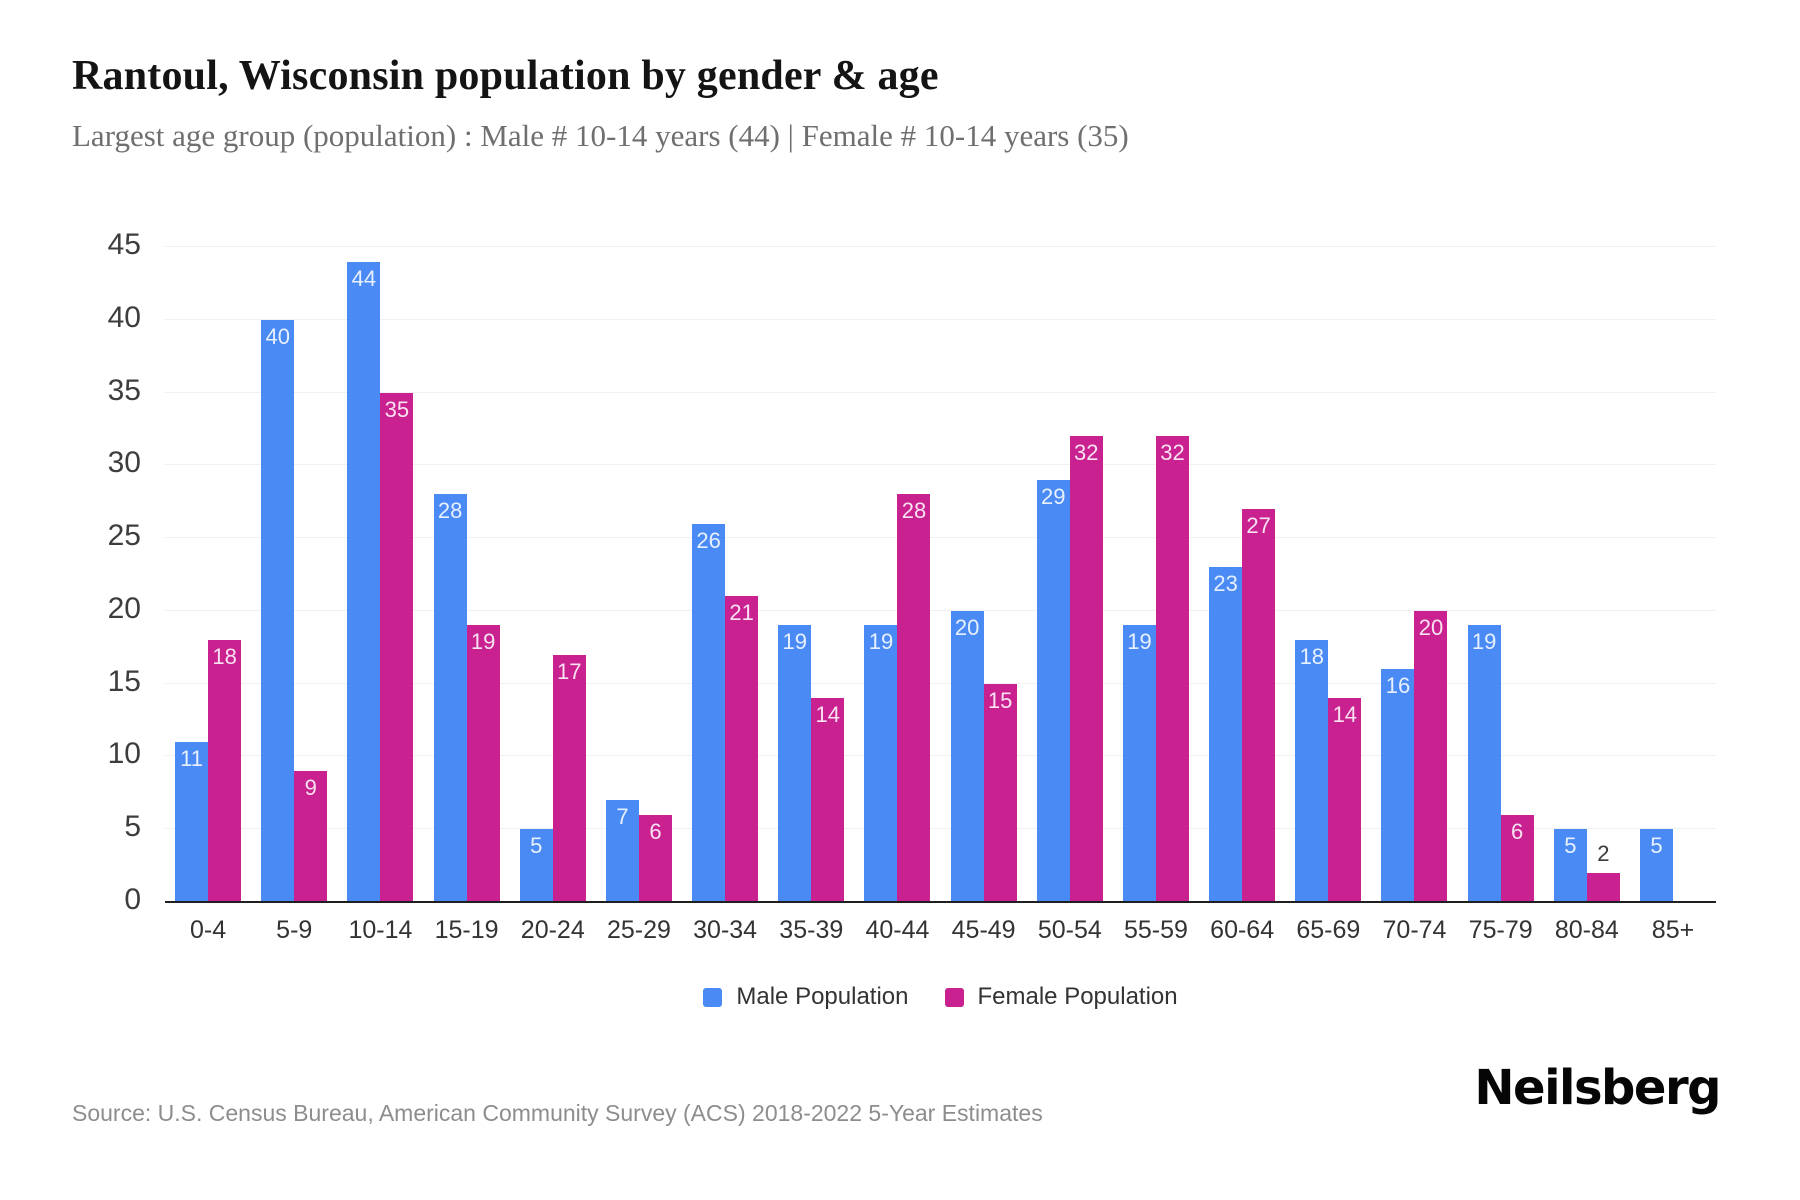 The image size is (1800, 1200). Describe the element at coordinates (277, 336) in the screenshot. I see `bar-value-label: 40` at that location.